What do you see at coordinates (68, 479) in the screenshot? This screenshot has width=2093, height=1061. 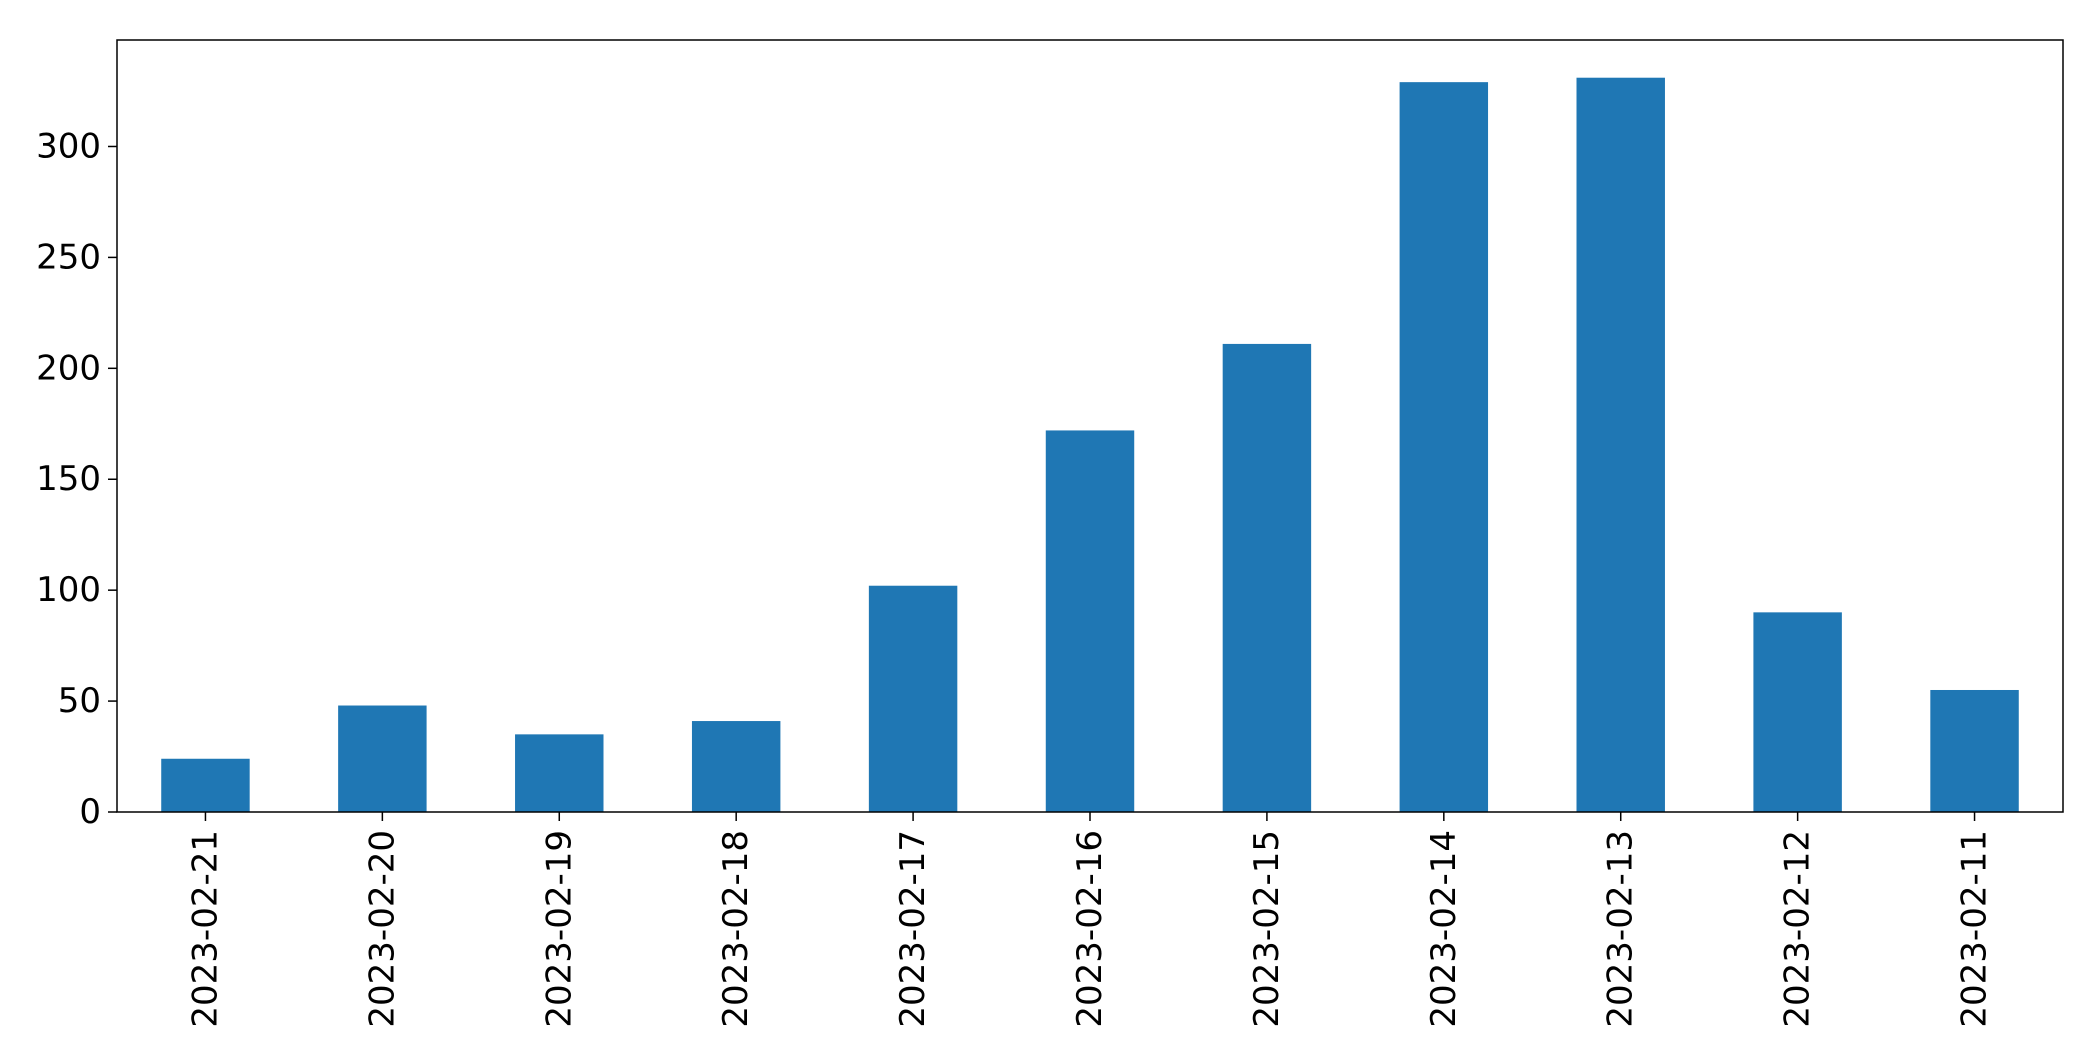 I see `y-tick-label: 150` at bounding box center [68, 479].